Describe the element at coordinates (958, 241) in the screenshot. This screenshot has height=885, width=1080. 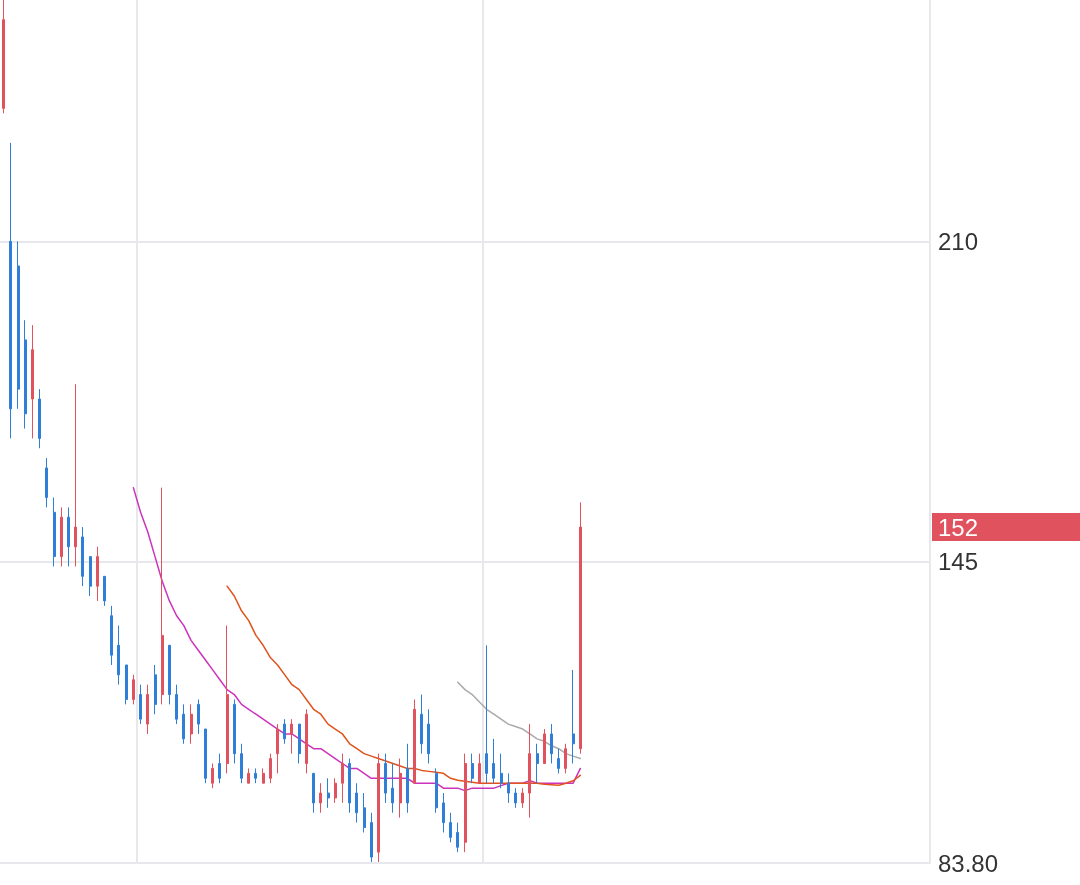
I see `y-tick-label: 210` at that location.